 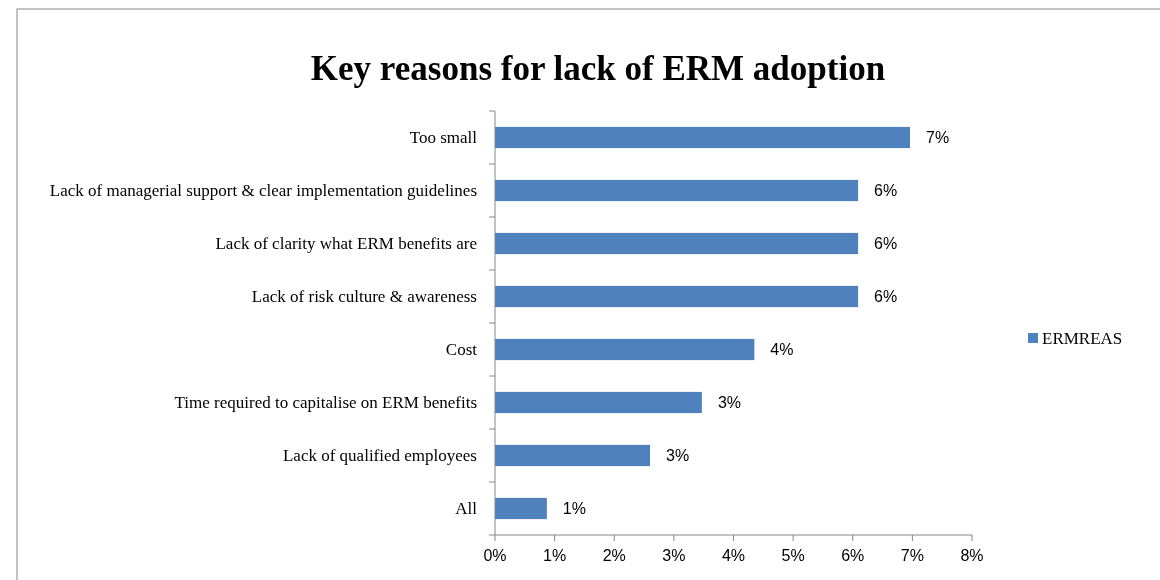 What do you see at coordinates (972, 555) in the screenshot?
I see `x-tick-label: 8%` at bounding box center [972, 555].